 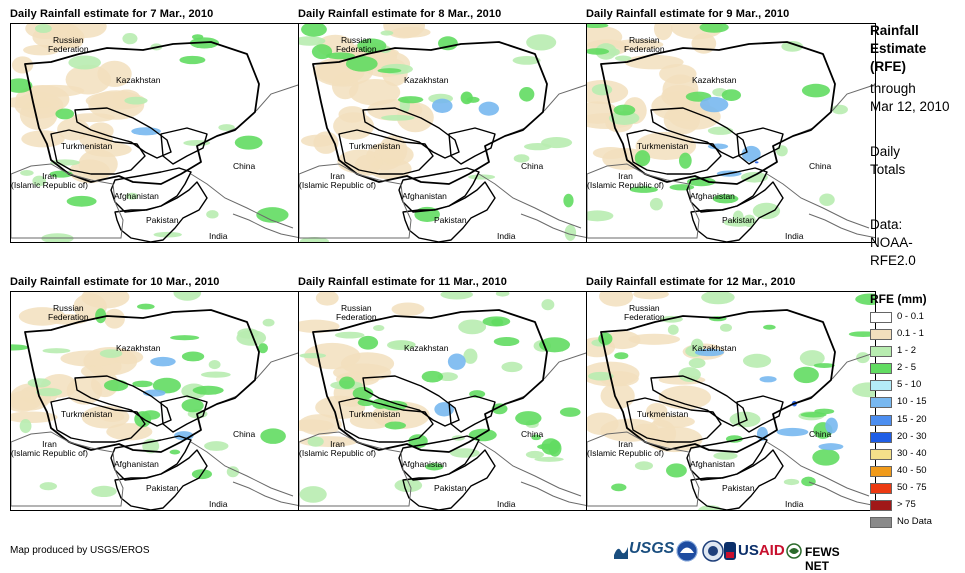 What do you see at coordinates (688, 14) in the screenshot?
I see `panel-title: Daily Rainfall estimate for 9 Mar., 2010` at bounding box center [688, 14].